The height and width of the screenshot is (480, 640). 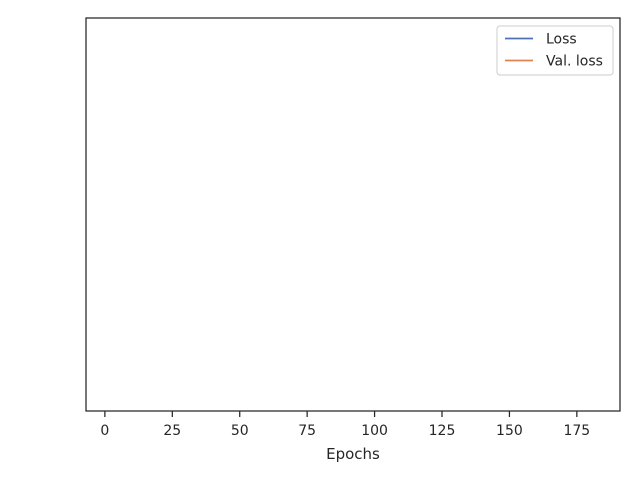 What do you see at coordinates (307, 431) in the screenshot?
I see `x-tick-label: 75` at bounding box center [307, 431].